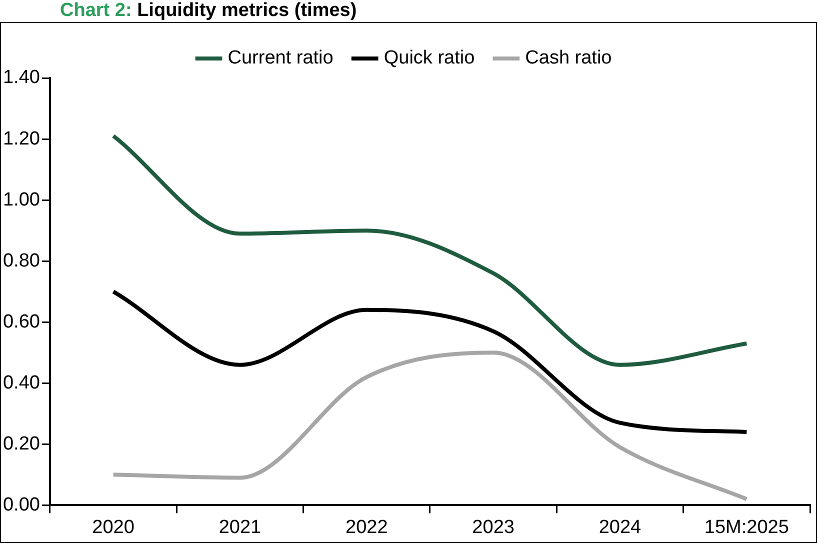  I want to click on legend-label: Current ratio, so click(281, 58).